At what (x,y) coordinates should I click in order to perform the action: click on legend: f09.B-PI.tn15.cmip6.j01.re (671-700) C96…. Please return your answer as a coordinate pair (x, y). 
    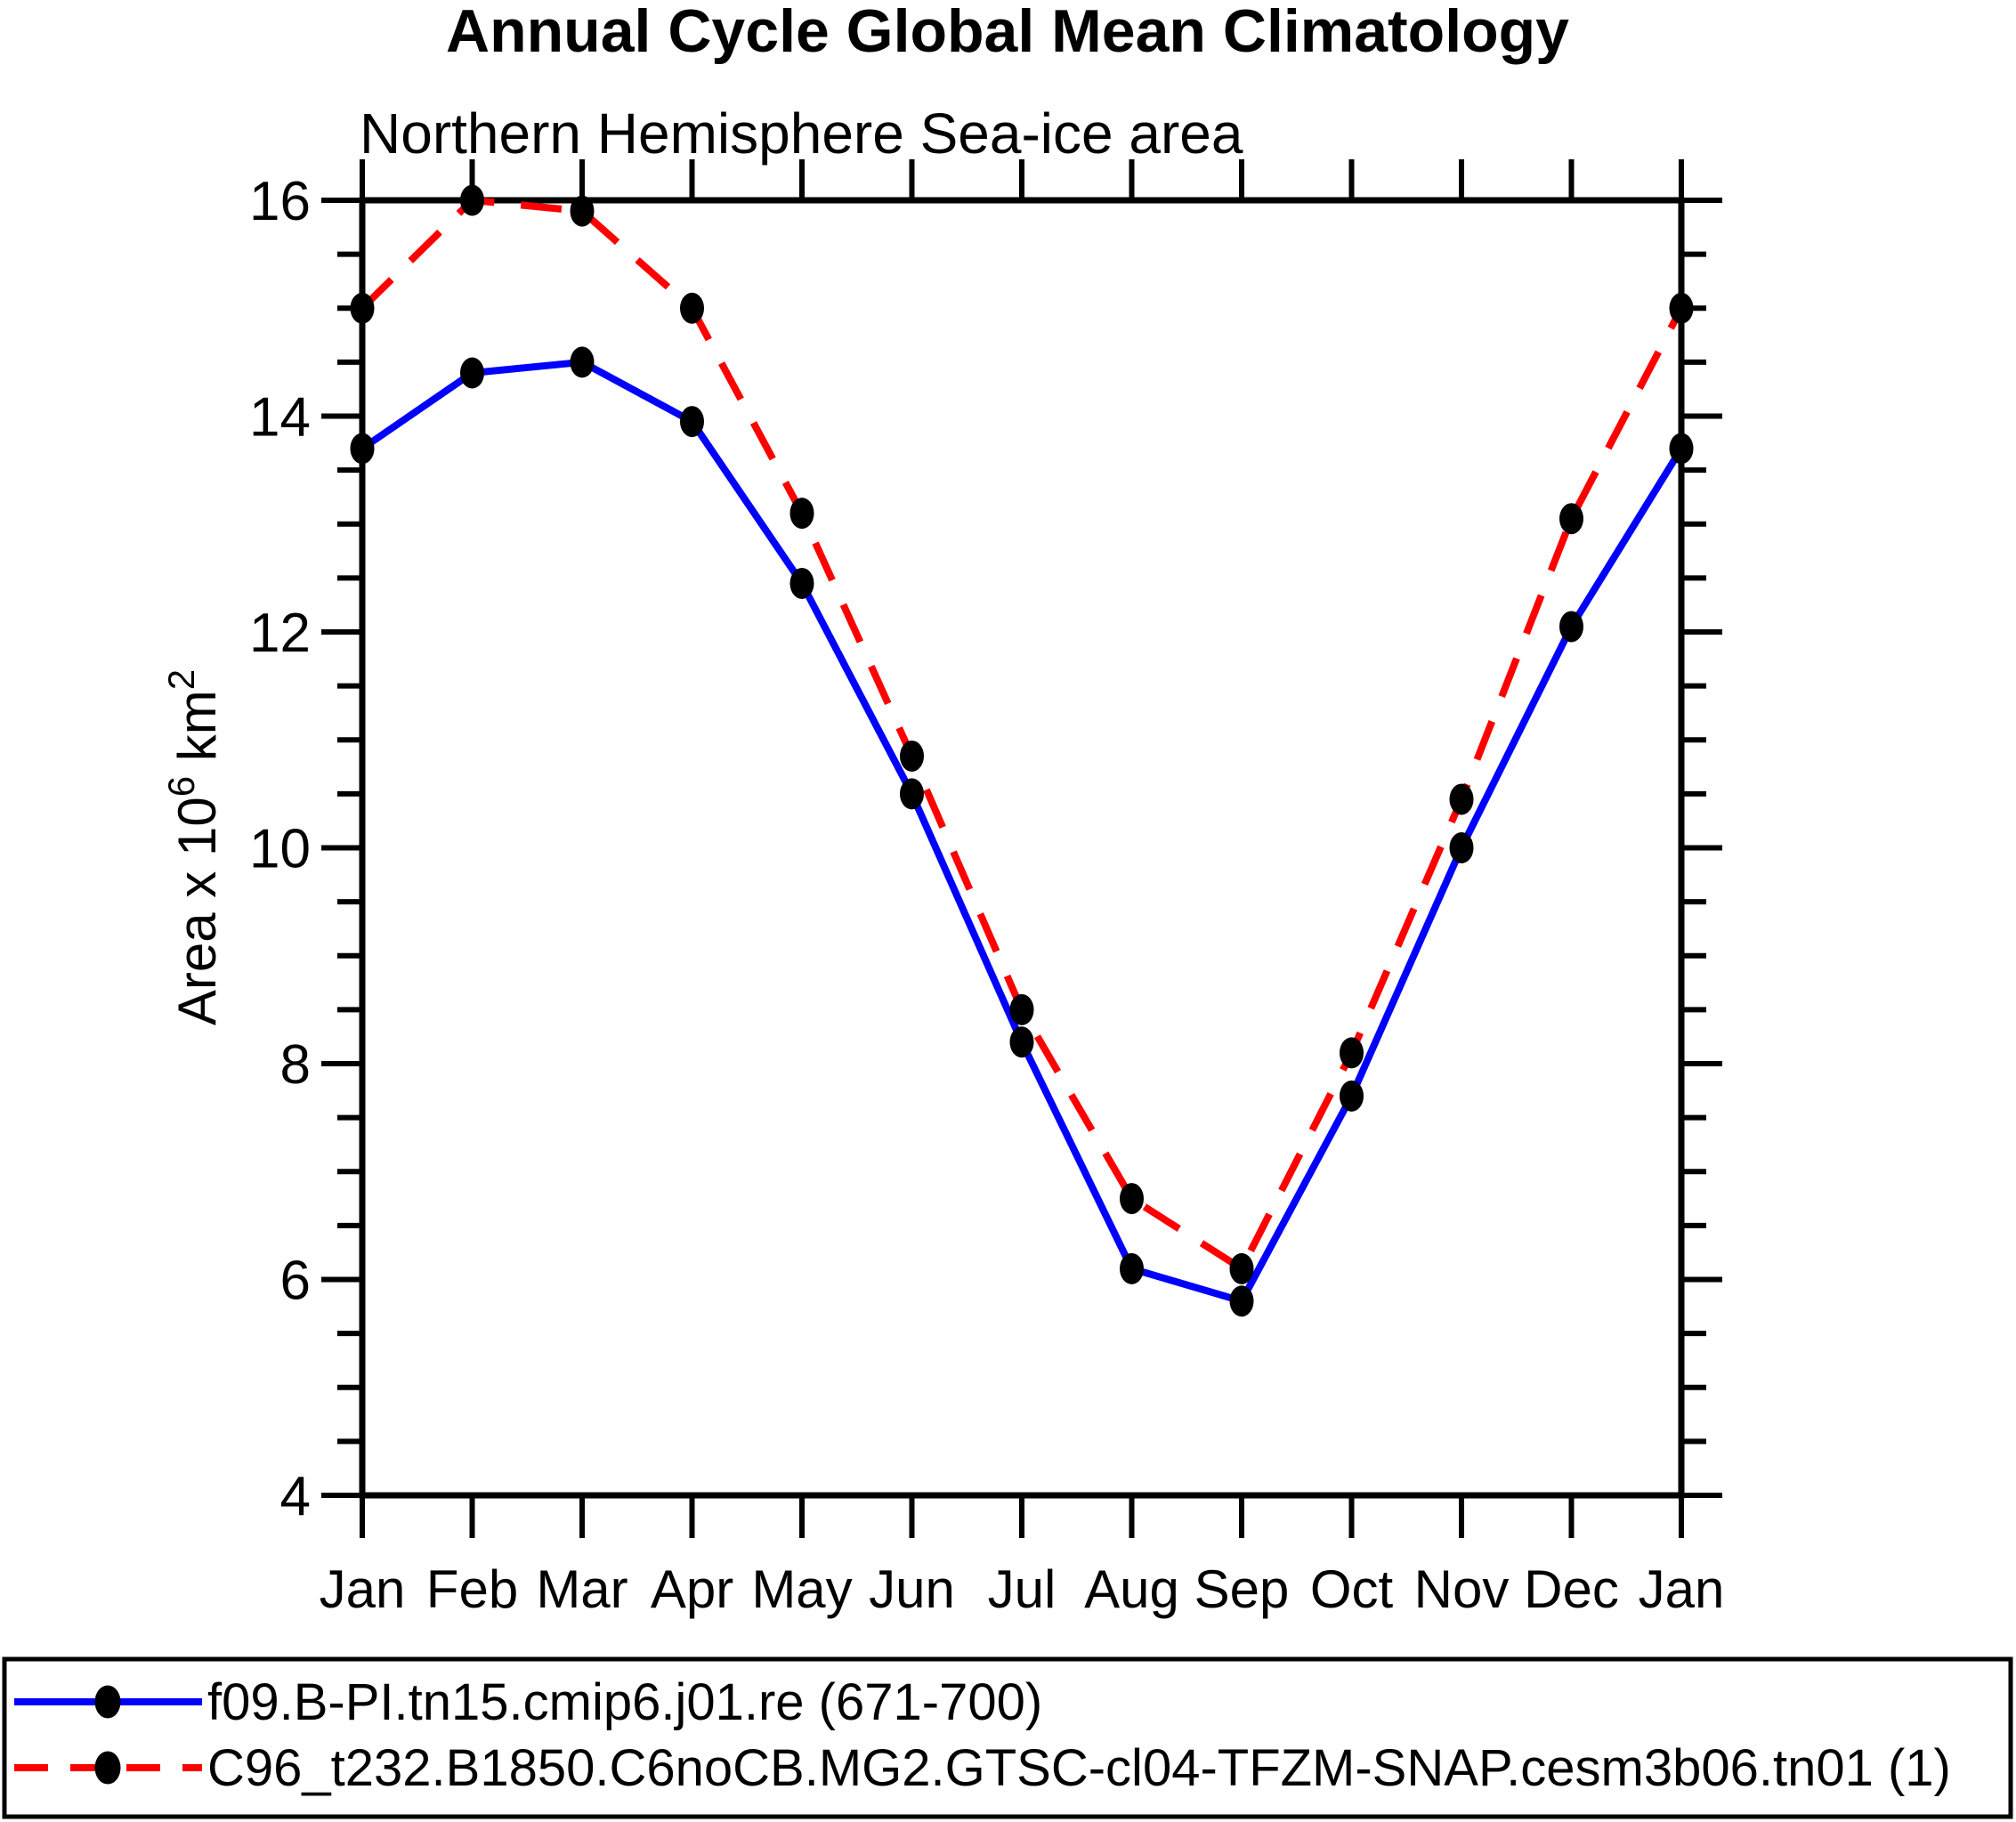
    Looking at the image, I should click on (1007, 1738).